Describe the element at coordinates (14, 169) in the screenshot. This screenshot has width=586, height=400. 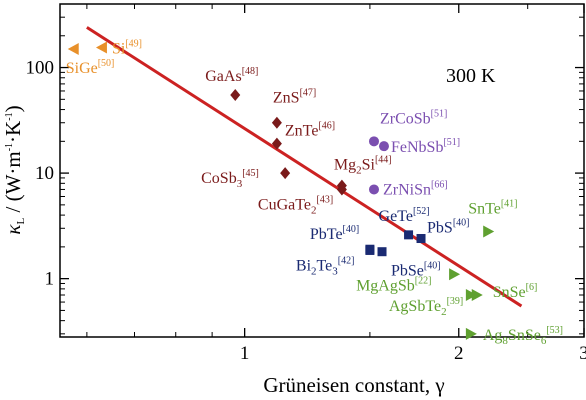
I see `y-axis-title: κL / (W·m-1·K-1)` at that location.